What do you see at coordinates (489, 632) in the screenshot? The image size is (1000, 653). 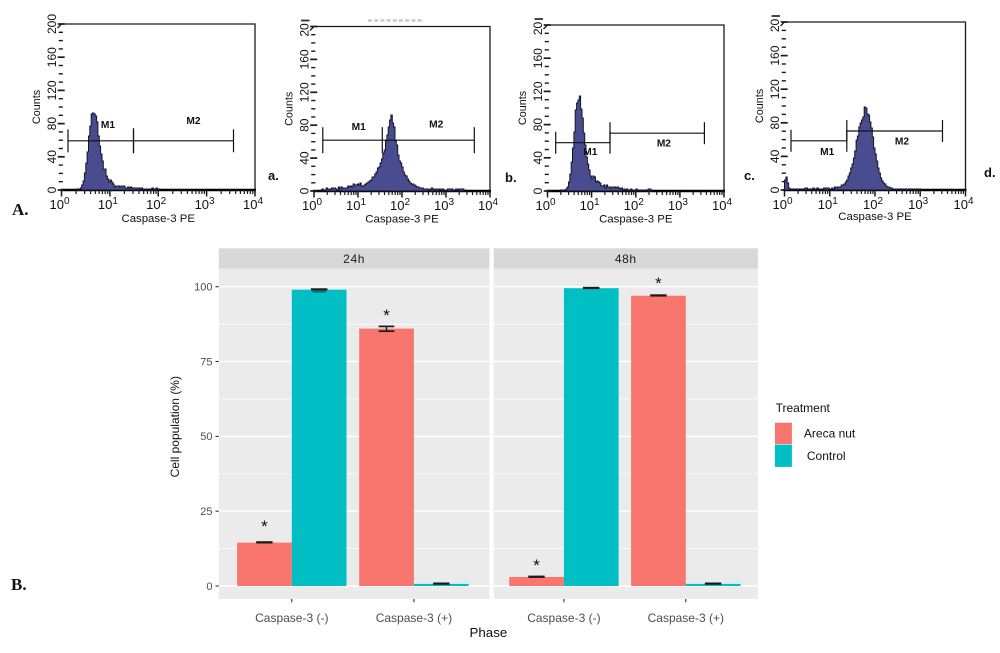 I see `svg-text: Phase` at bounding box center [489, 632].